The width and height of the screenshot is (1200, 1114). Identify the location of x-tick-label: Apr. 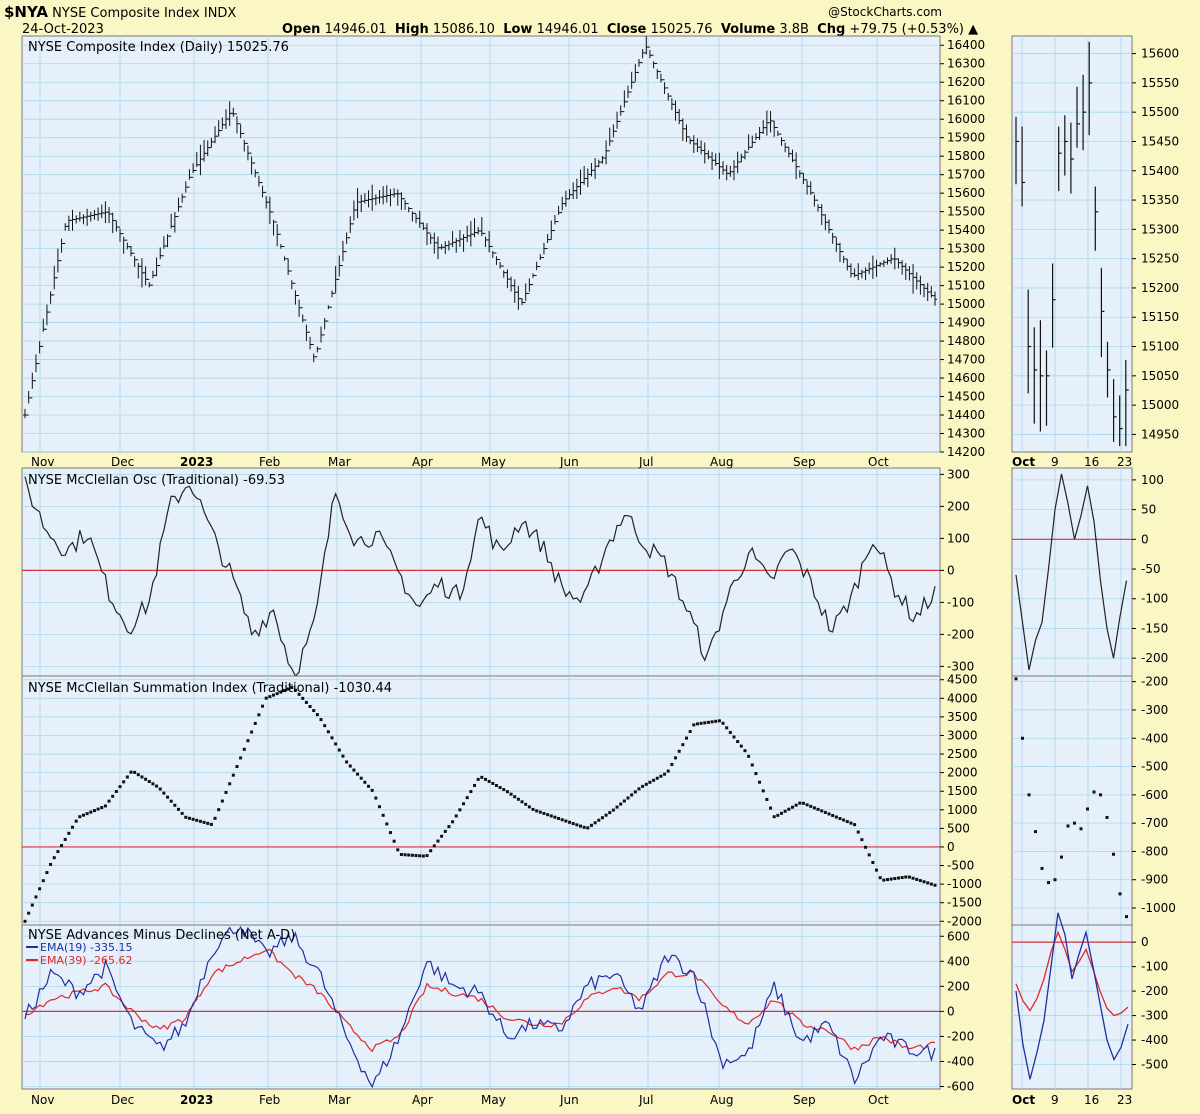
(422, 462).